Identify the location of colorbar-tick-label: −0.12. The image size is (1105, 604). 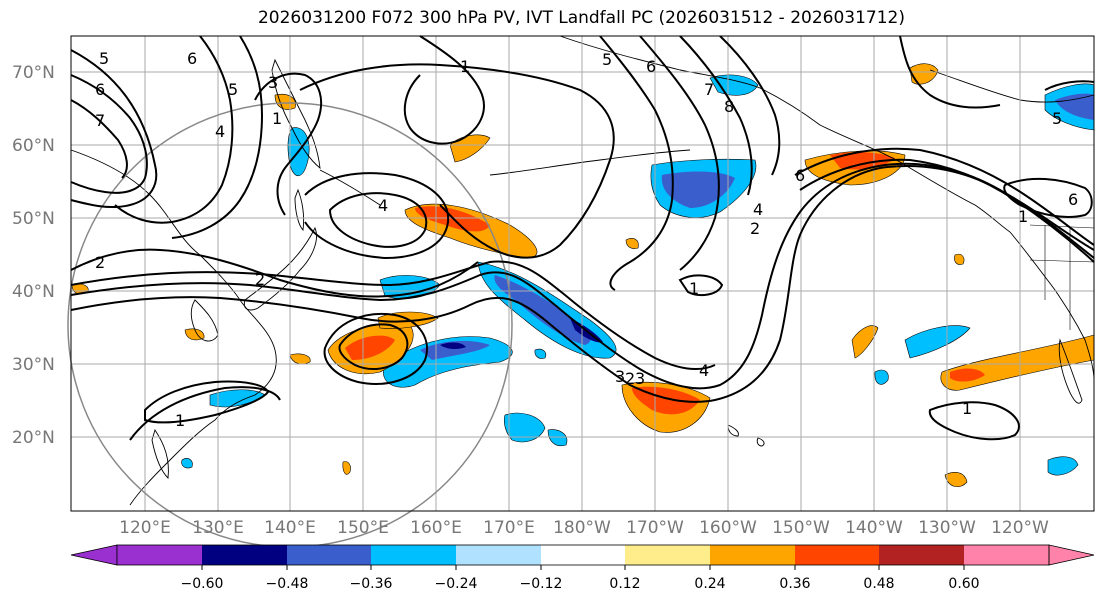
(541, 584).